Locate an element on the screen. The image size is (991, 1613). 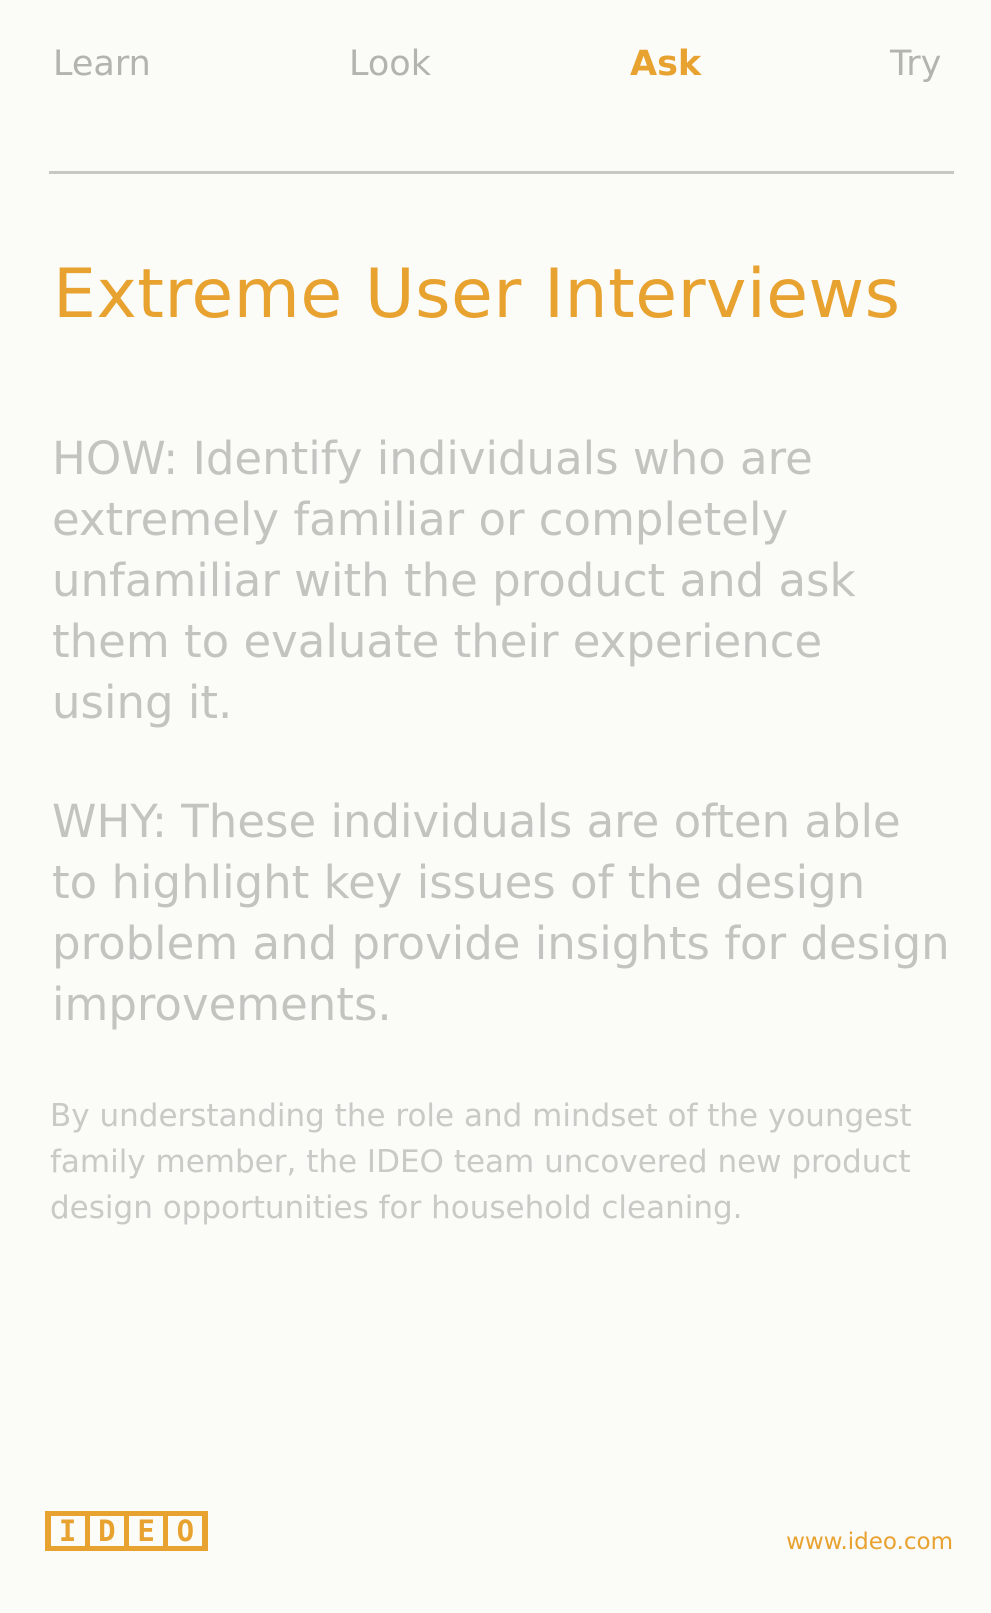
nav-item-look: Look is located at coordinates (390, 64).